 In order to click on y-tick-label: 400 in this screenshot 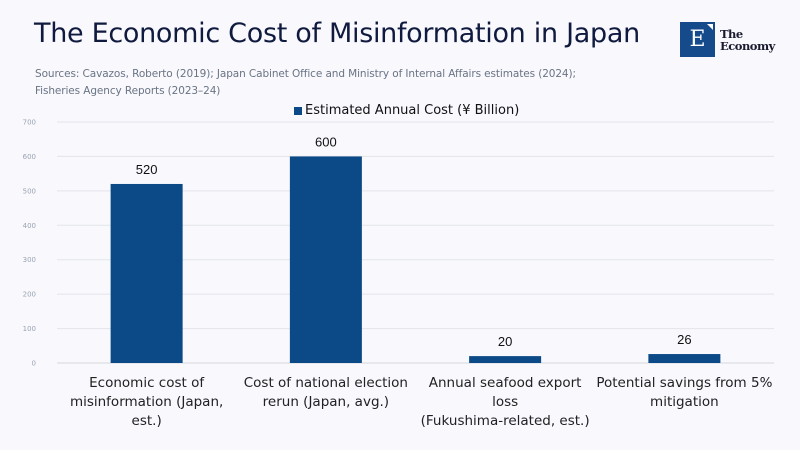, I will do `click(29, 226)`.